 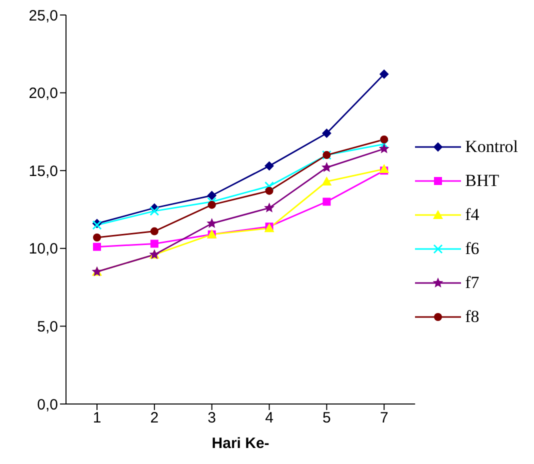 I want to click on legend-label: f6, so click(x=472, y=249).